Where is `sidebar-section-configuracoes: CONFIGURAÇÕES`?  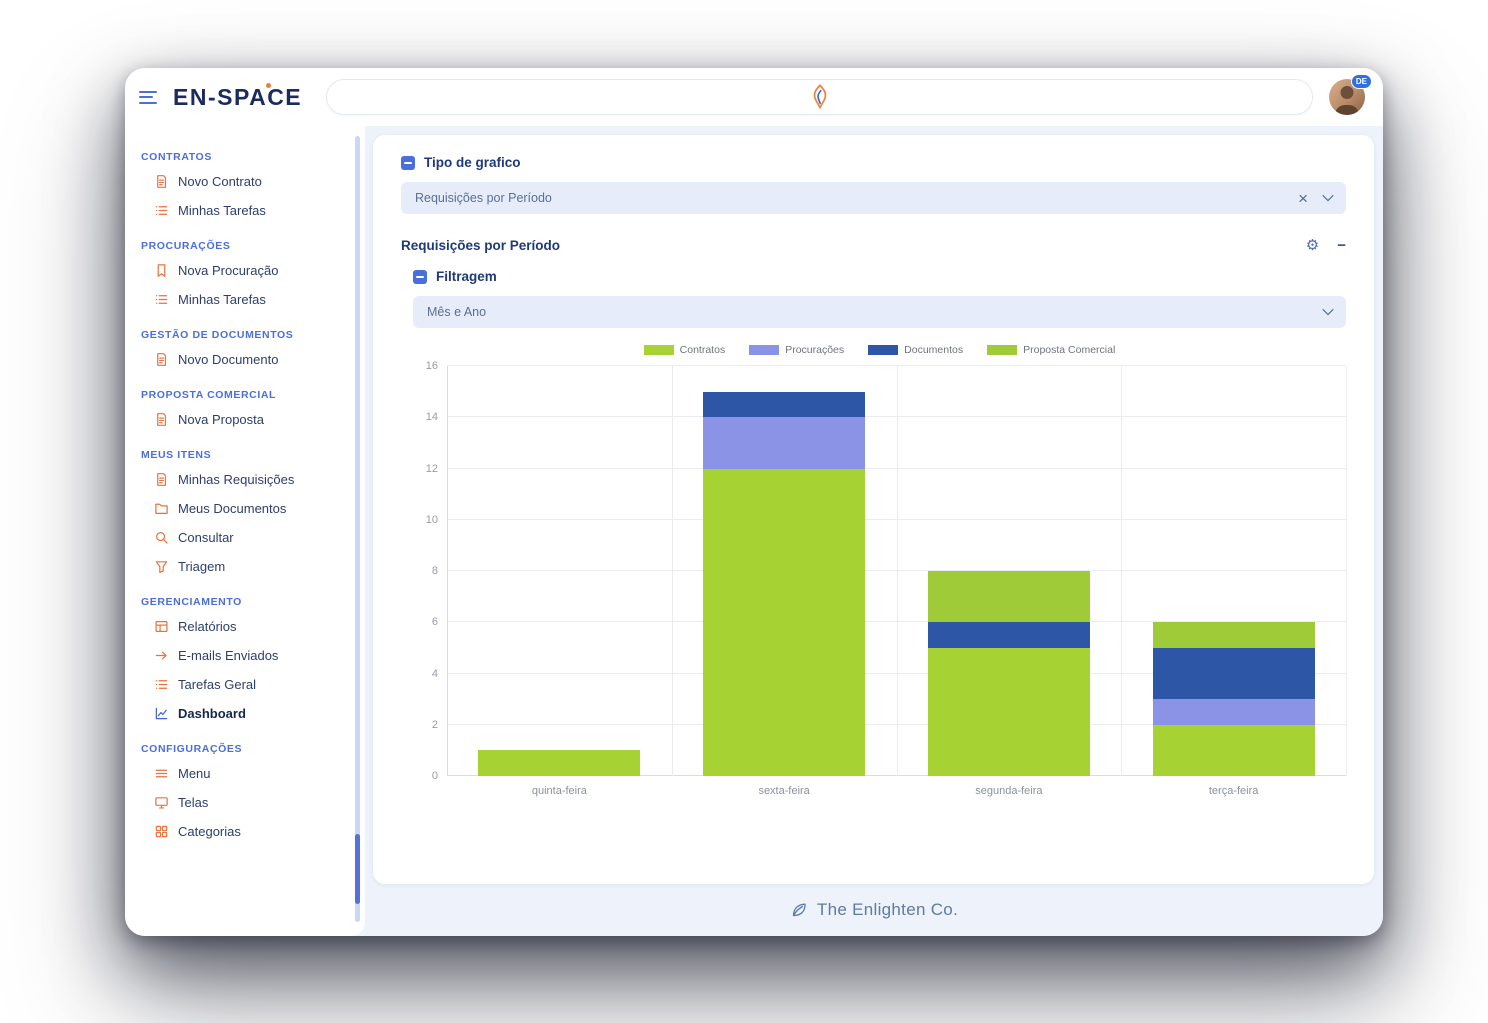 sidebar-section-configuracoes: CONFIGURAÇÕES is located at coordinates (192, 749).